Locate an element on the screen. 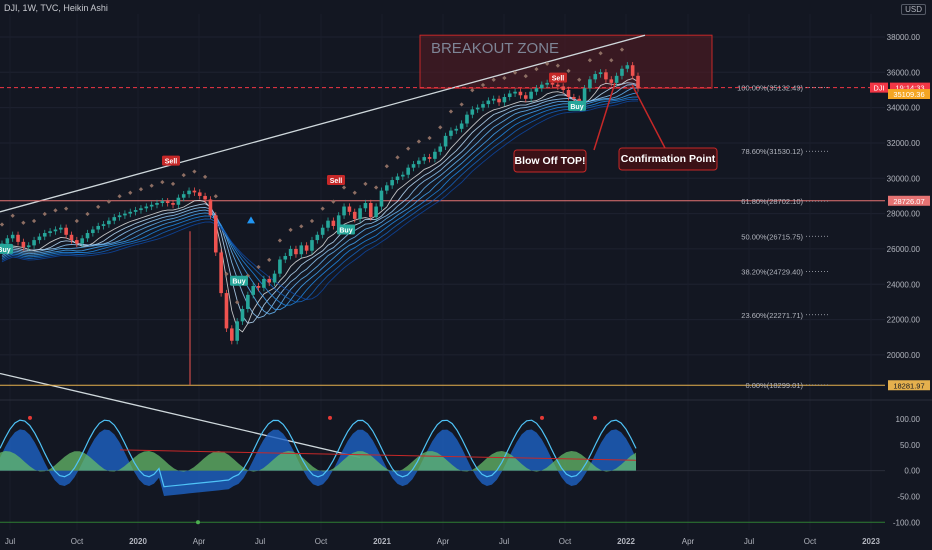 The height and width of the screenshot is (550, 932). breakout-zone-label: BREAKOUT ZONE is located at coordinates (495, 48).